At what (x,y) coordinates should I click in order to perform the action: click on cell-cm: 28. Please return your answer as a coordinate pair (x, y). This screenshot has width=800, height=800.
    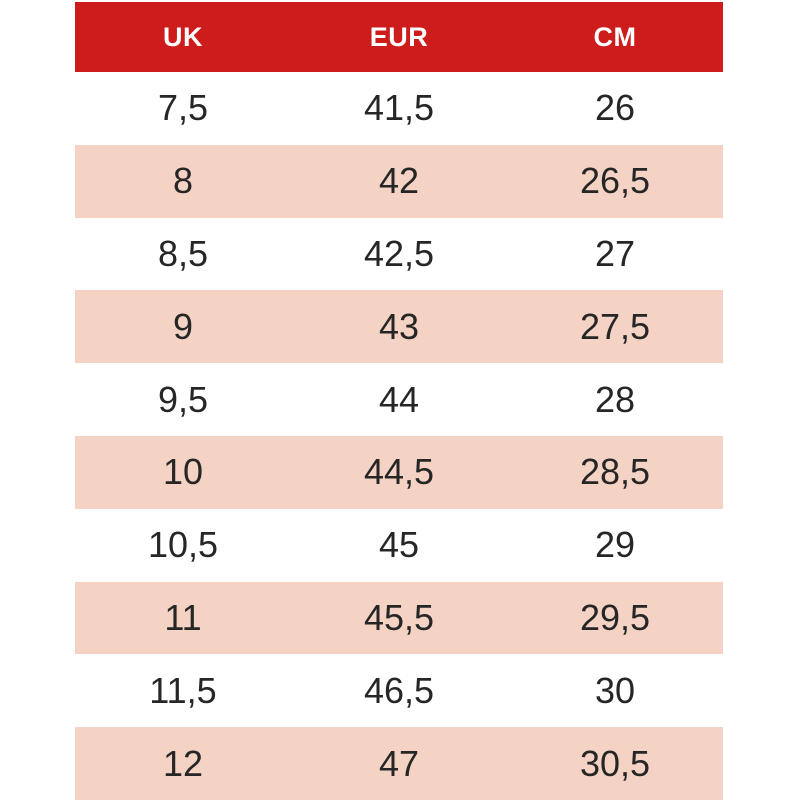
    Looking at the image, I should click on (615, 399).